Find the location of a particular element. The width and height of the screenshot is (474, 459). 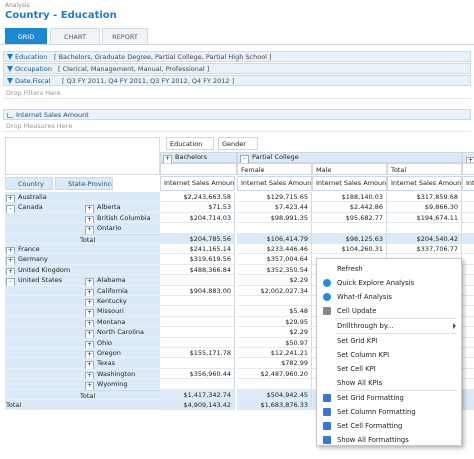

data-cell: $2,487,960.20 is located at coordinates (274, 374).